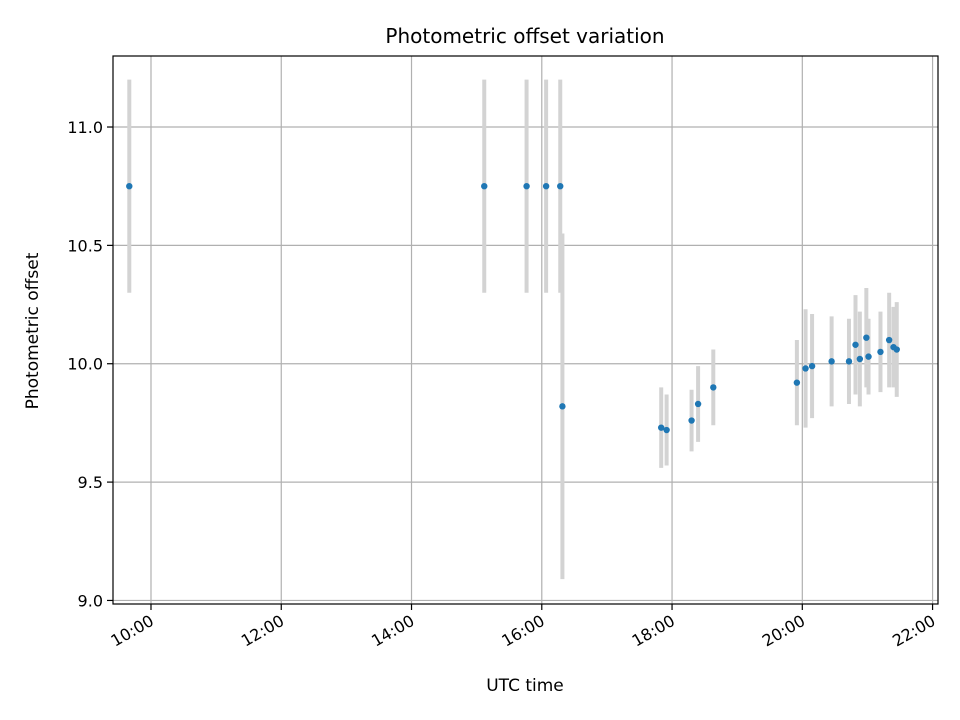 The image size is (960, 720). I want to click on x-tick-label: 16:00, so click(522, 631).